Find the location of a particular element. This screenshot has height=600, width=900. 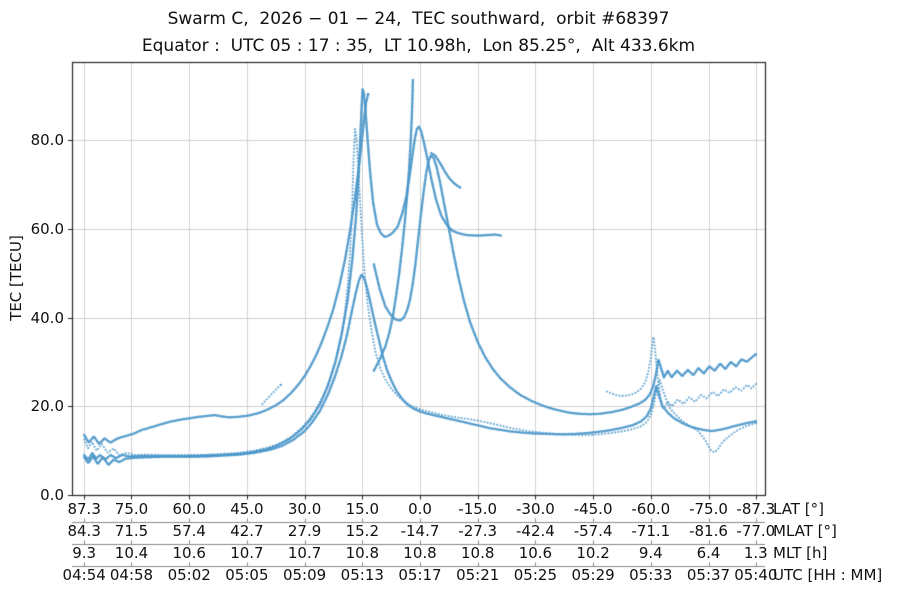

x-tick-label: -81.6 is located at coordinates (708, 530).